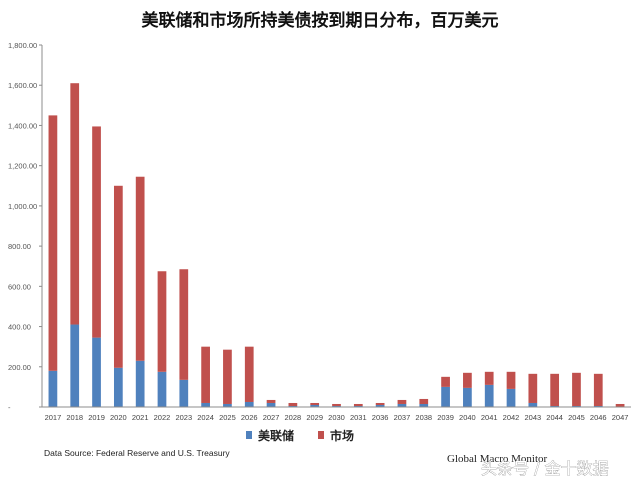  I want to click on bar-fed-2045, so click(576, 406).